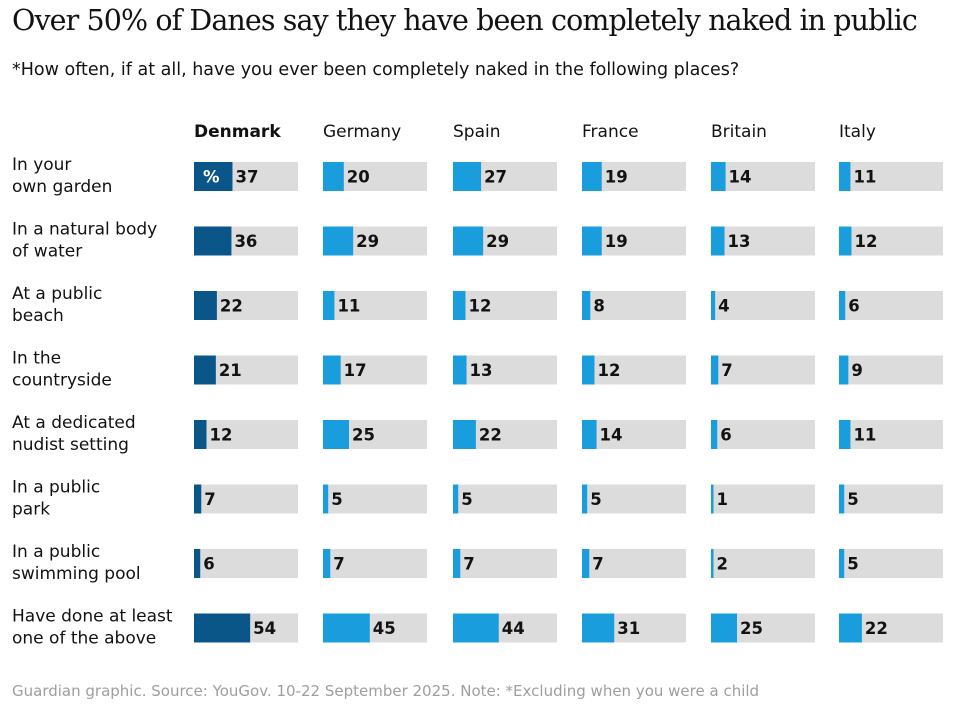 This screenshot has height=721, width=959. Describe the element at coordinates (237, 132) in the screenshot. I see `column-header-denmark: Denmark` at that location.